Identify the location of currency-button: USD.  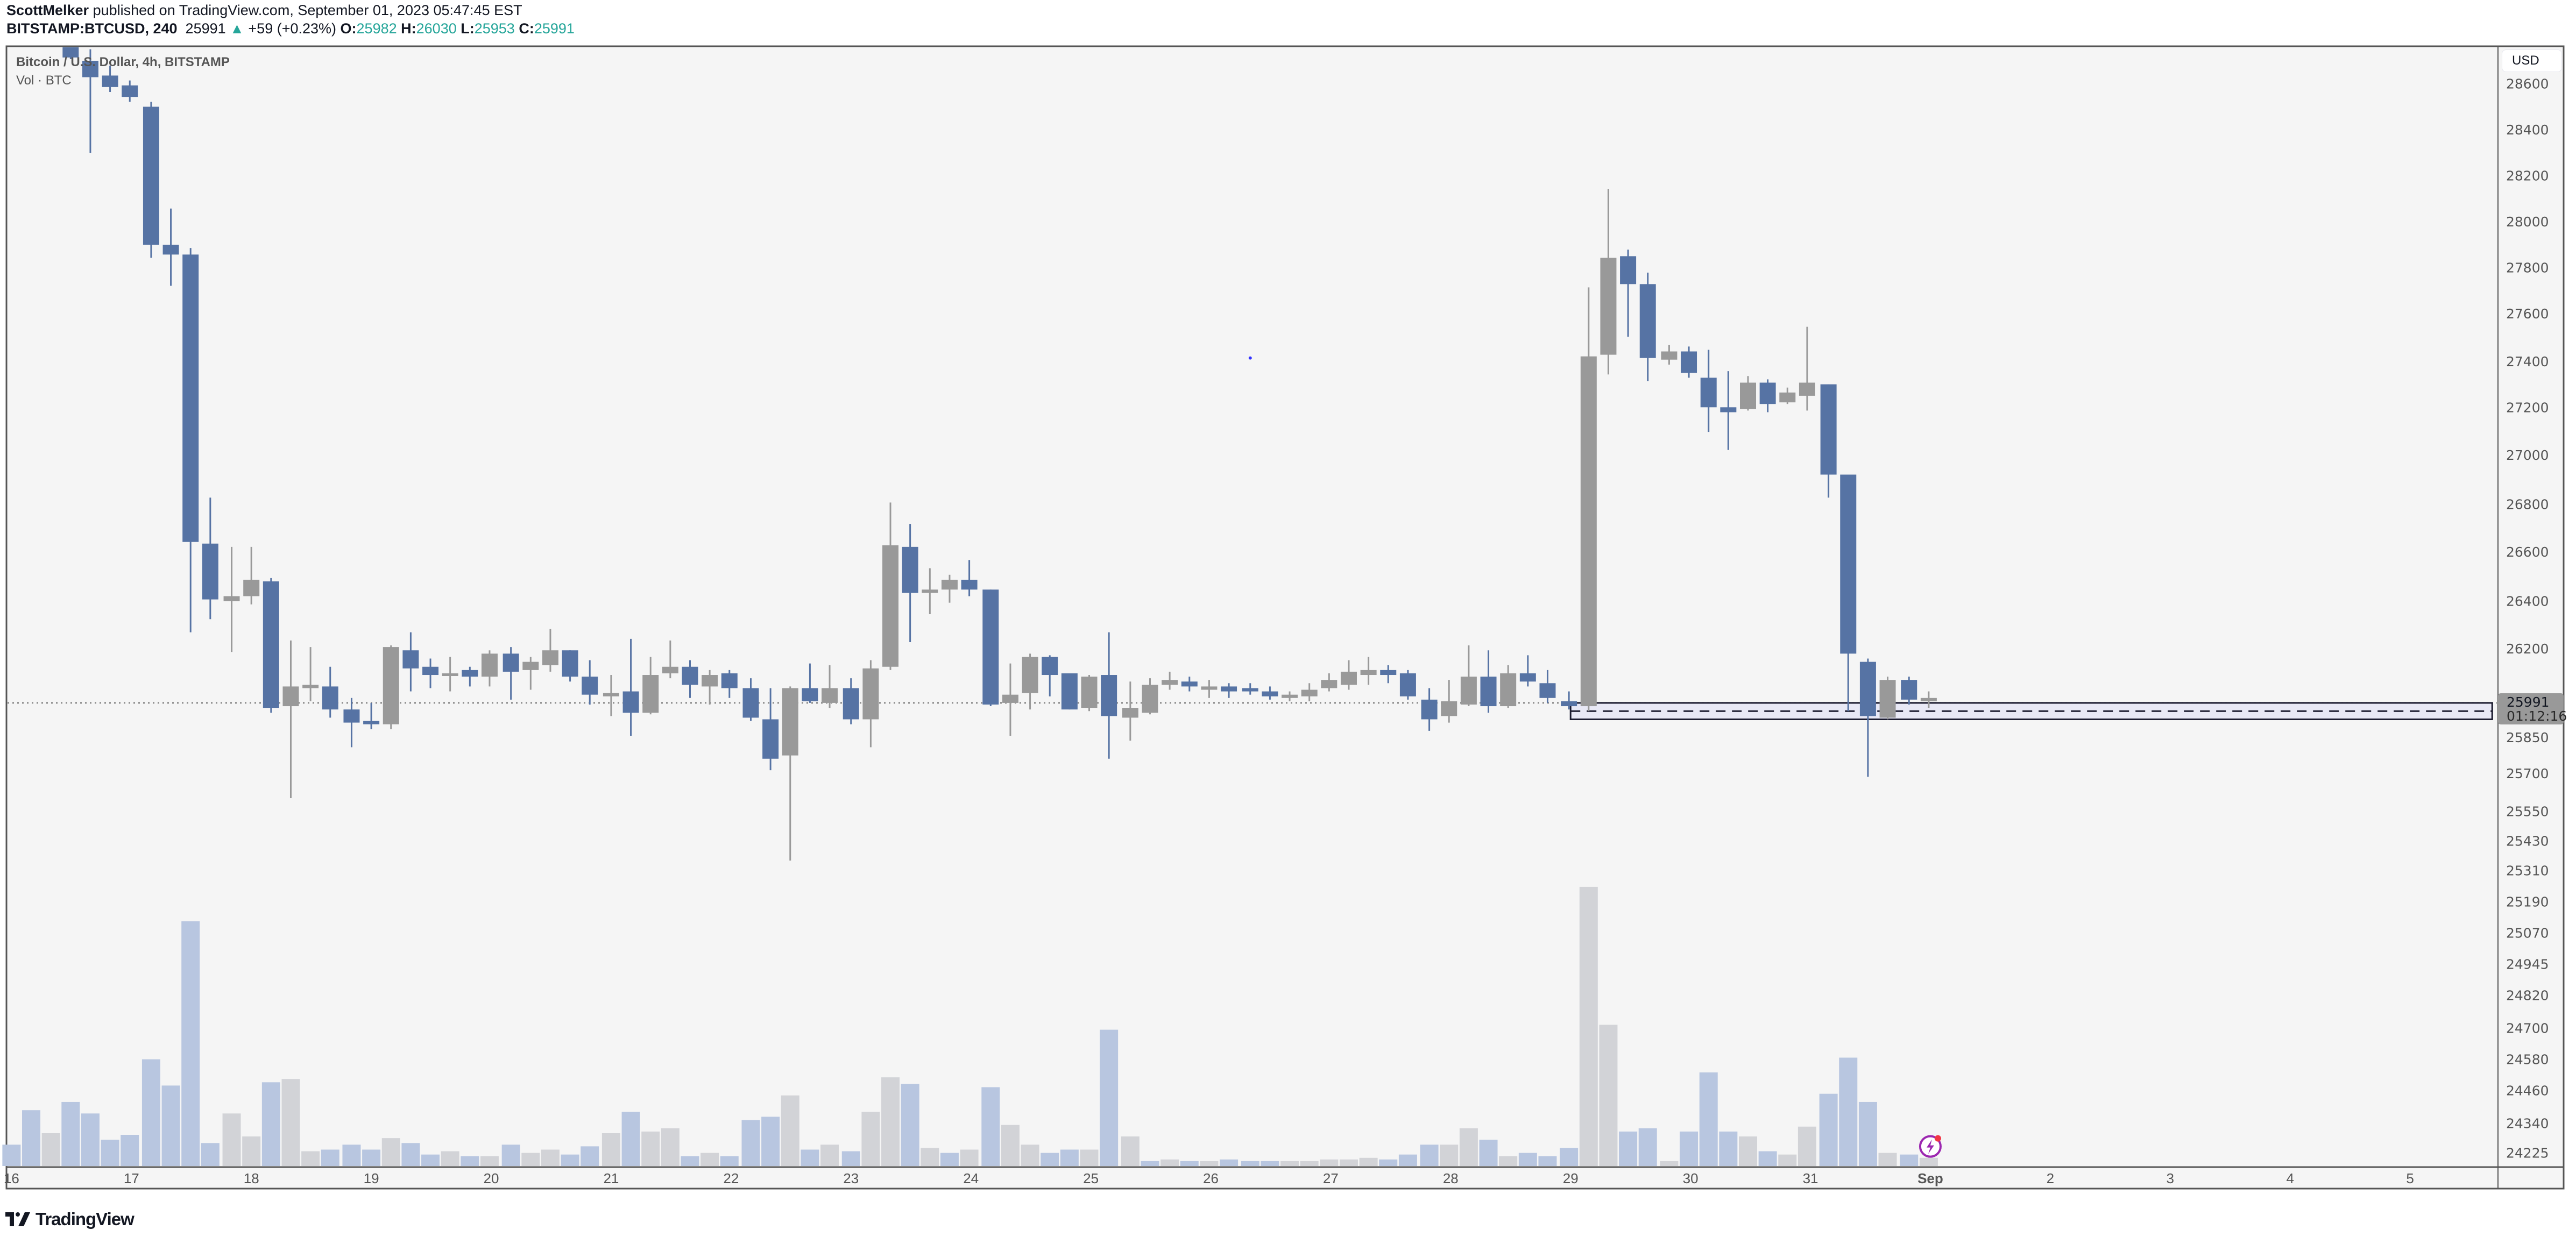
(2532, 61).